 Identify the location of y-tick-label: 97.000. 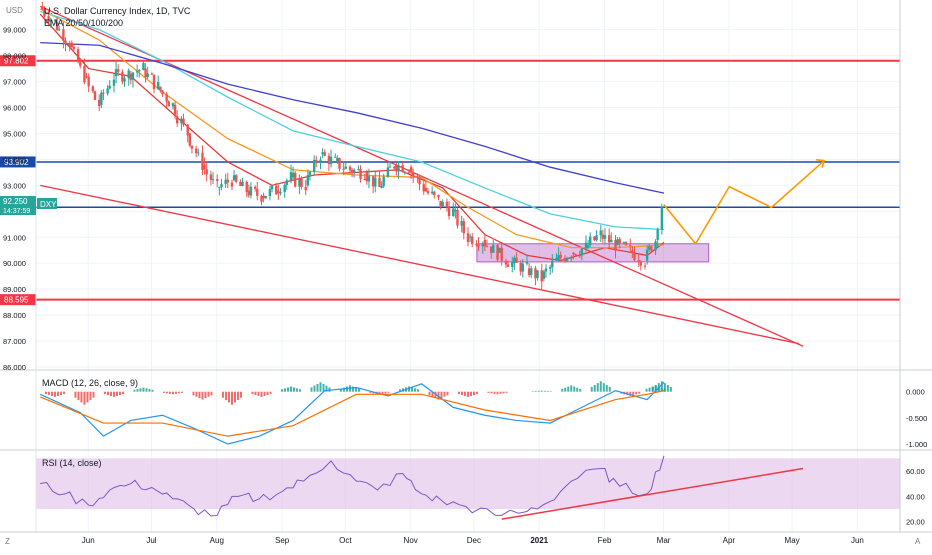
(14, 82).